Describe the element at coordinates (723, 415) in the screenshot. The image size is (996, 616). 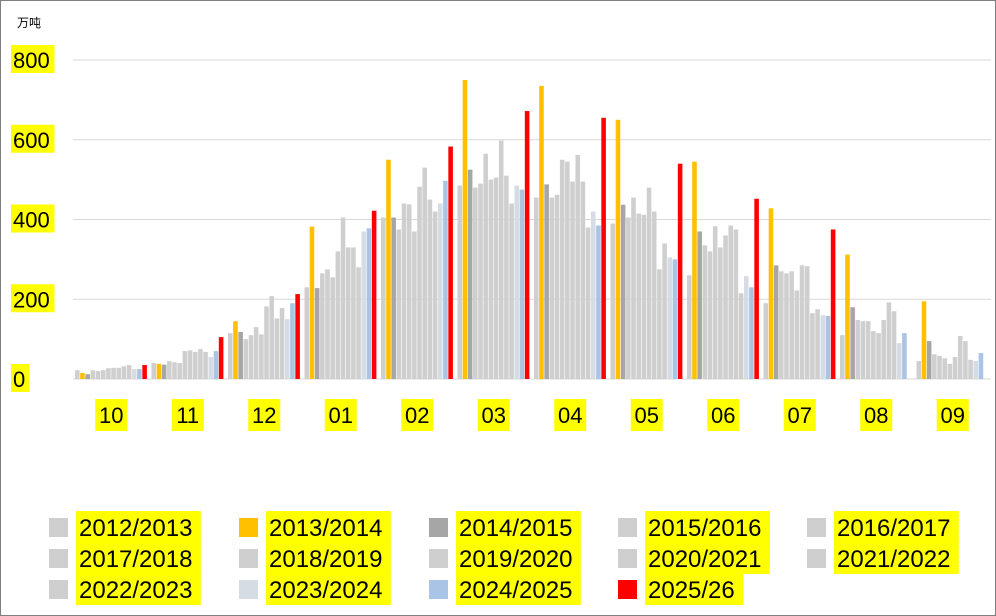
I see `x-tick-label: 06` at that location.